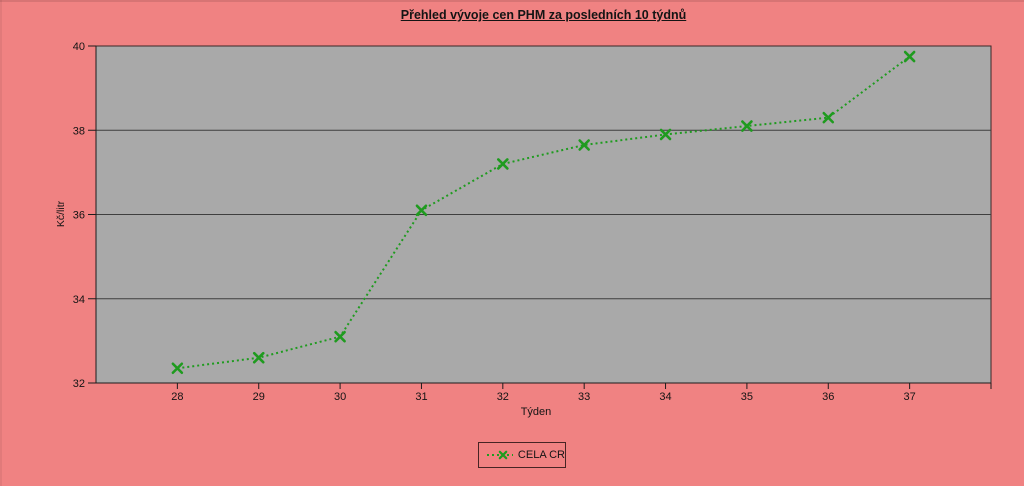 The width and height of the screenshot is (1024, 486). I want to click on y-tick-label: 32, so click(79, 384).